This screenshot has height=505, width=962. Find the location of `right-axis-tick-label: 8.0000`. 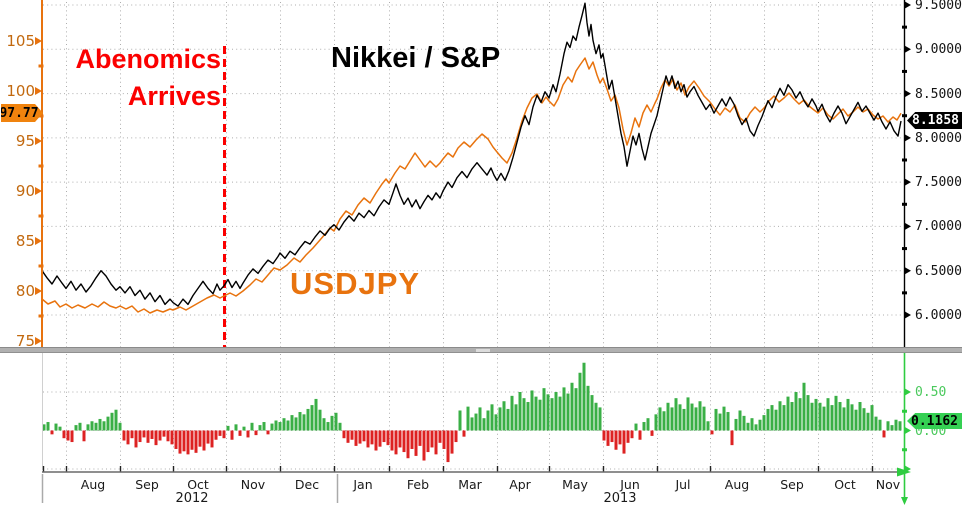

right-axis-tick-label: 8.0000 is located at coordinates (938, 138).